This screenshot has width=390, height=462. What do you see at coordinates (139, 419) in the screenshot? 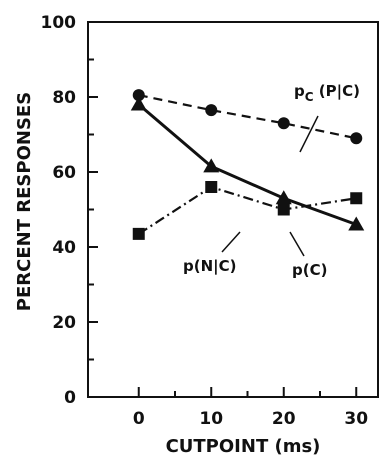
I see `x-tick-label: 0` at bounding box center [139, 419].